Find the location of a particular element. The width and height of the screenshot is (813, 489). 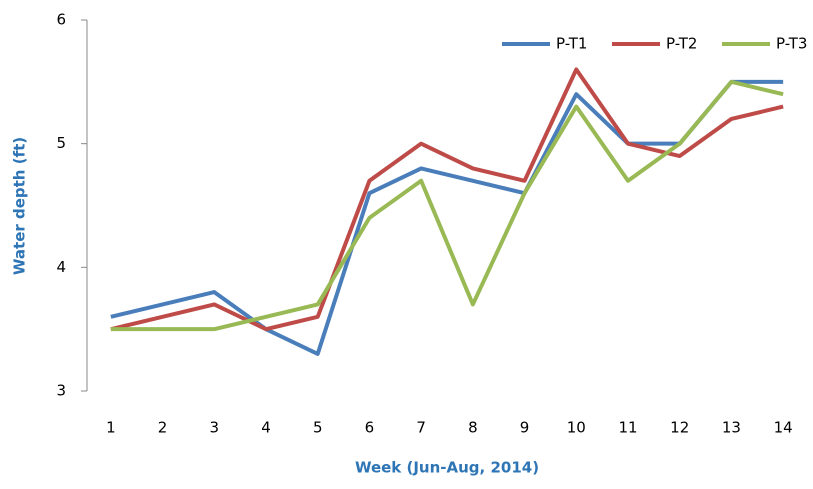

legend-label: P-T2 is located at coordinates (681, 44).